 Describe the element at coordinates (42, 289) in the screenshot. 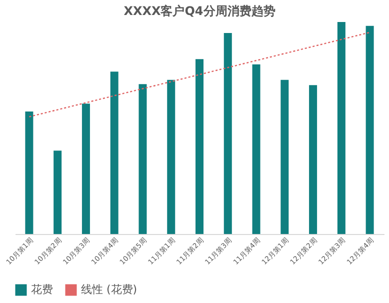

I see `legend-label: 花费` at that location.